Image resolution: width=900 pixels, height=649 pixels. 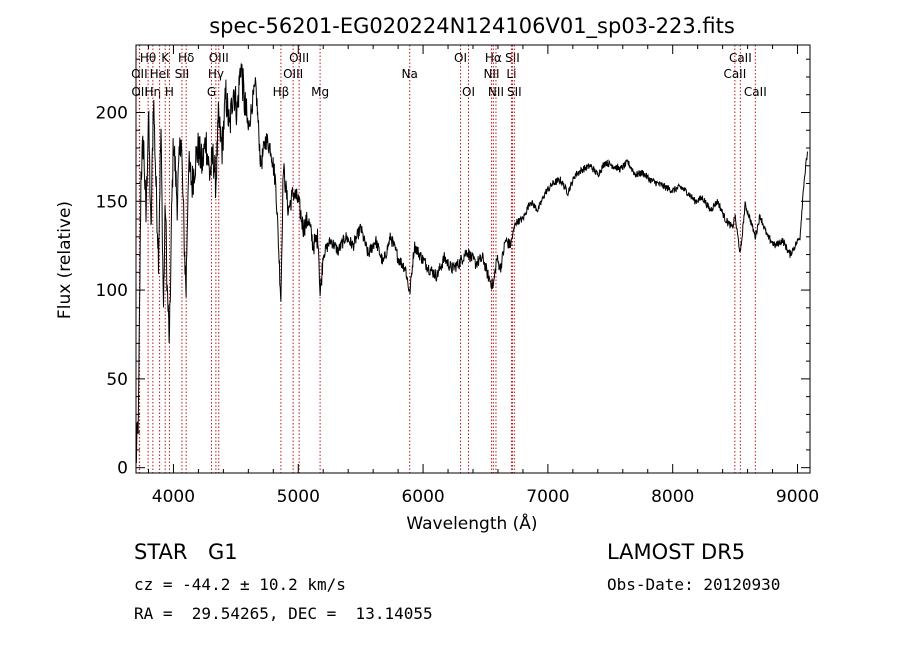 I want to click on x-tick-label-5: 9000, so click(x=797, y=497).